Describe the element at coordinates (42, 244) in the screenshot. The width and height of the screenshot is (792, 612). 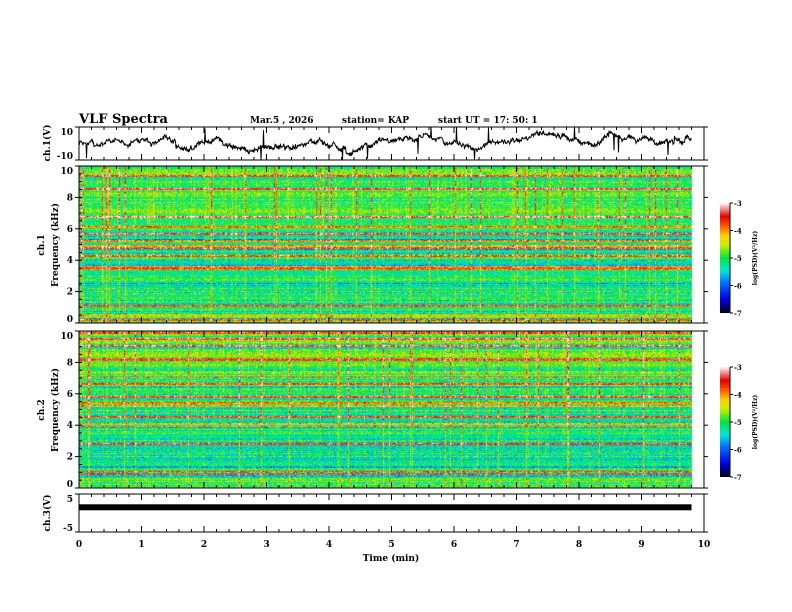
I see `ch1-spec-ylabel: ch.1` at that location.